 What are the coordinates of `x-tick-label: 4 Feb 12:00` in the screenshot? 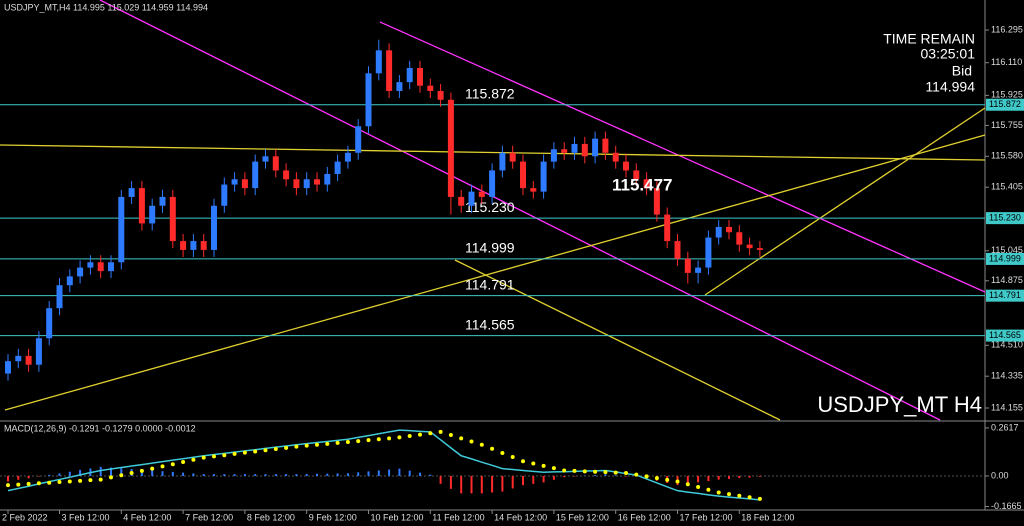 It's located at (147, 517).